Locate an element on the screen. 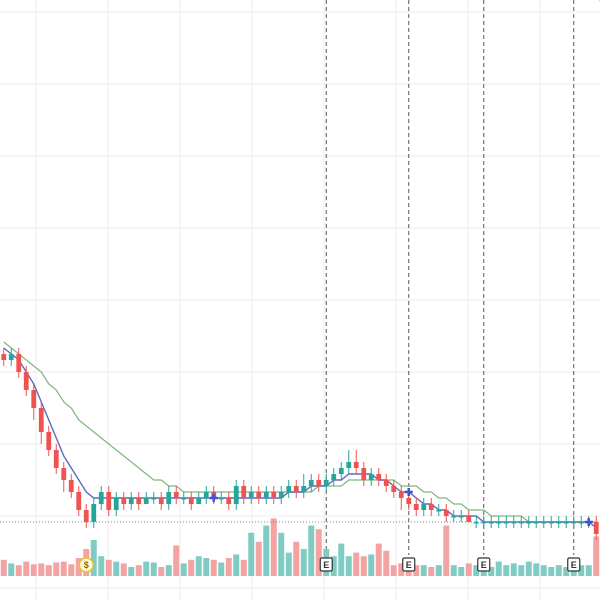  event-markers: E E E E $ is located at coordinates (329, 565).